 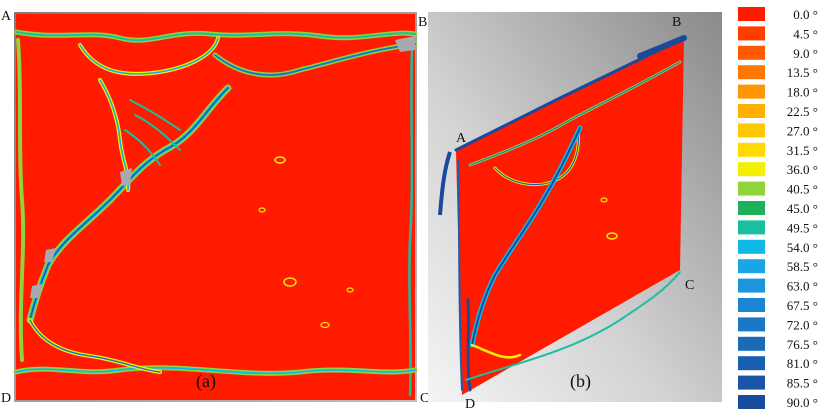 I want to click on panel-b-corner-a: A, so click(x=461, y=138).